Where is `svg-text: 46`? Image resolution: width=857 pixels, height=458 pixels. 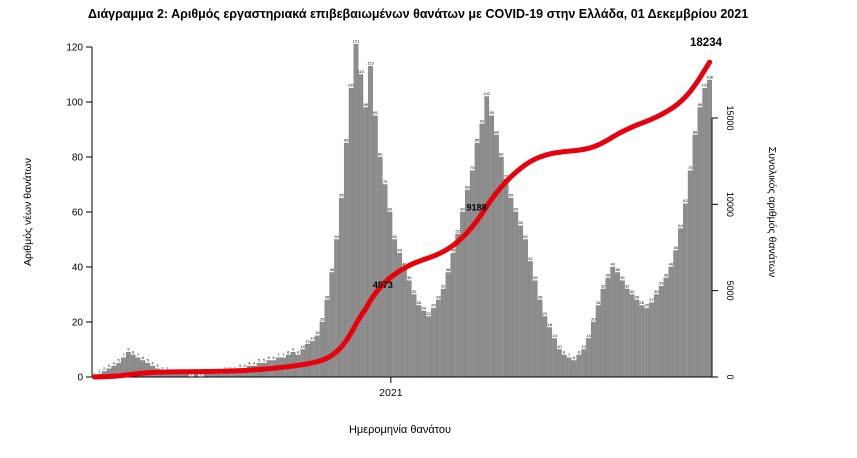 svg-text: 46 is located at coordinates (675, 247).